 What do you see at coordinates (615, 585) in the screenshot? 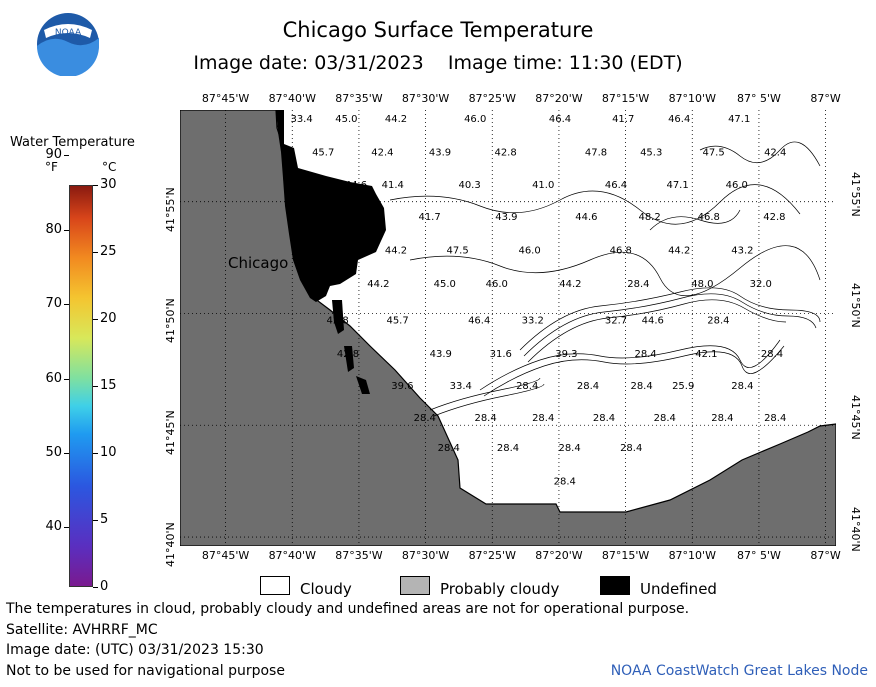
I see `legend-swatch-undefined` at bounding box center [615, 585].